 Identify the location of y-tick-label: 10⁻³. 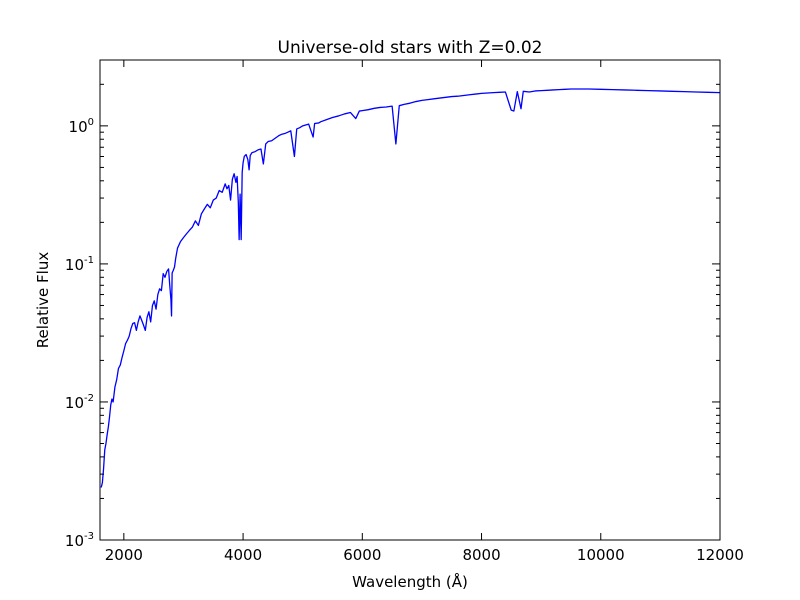
(79, 540).